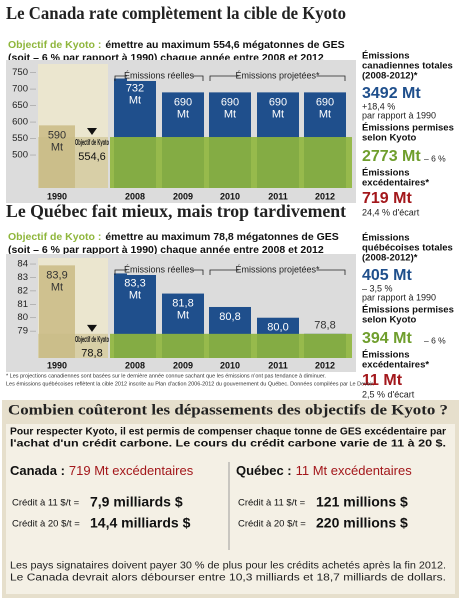 The height and width of the screenshot is (600, 461). Describe the element at coordinates (377, 288) in the screenshot. I see `summary-change: – 3,5 %` at that location.